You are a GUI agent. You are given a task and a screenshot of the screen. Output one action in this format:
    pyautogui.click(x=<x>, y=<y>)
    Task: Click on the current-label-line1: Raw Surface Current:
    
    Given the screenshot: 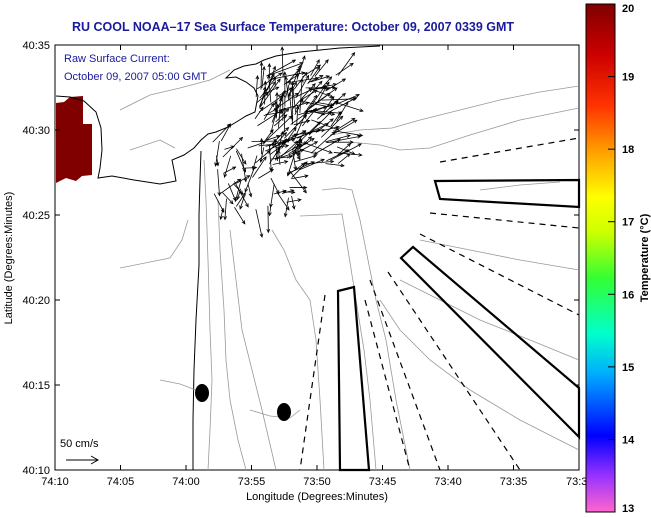 What is the action you would take?
    pyautogui.click(x=117, y=59)
    